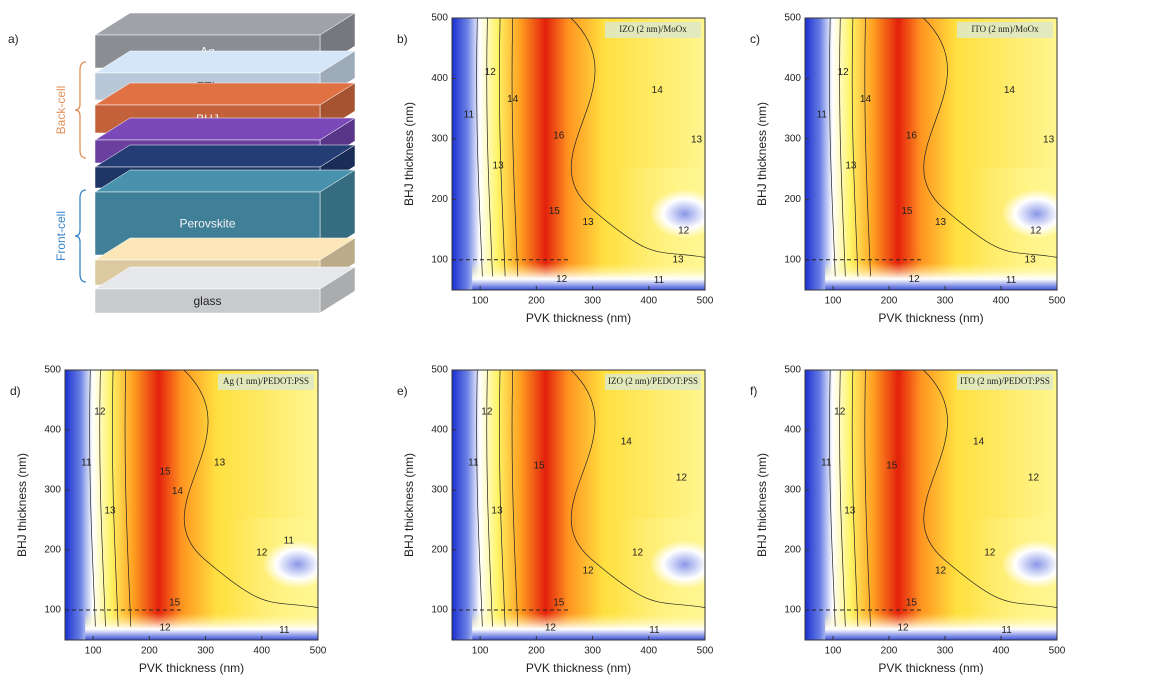  I want to click on inset-label: IZO (2 nm)/MoOx, so click(653, 29).